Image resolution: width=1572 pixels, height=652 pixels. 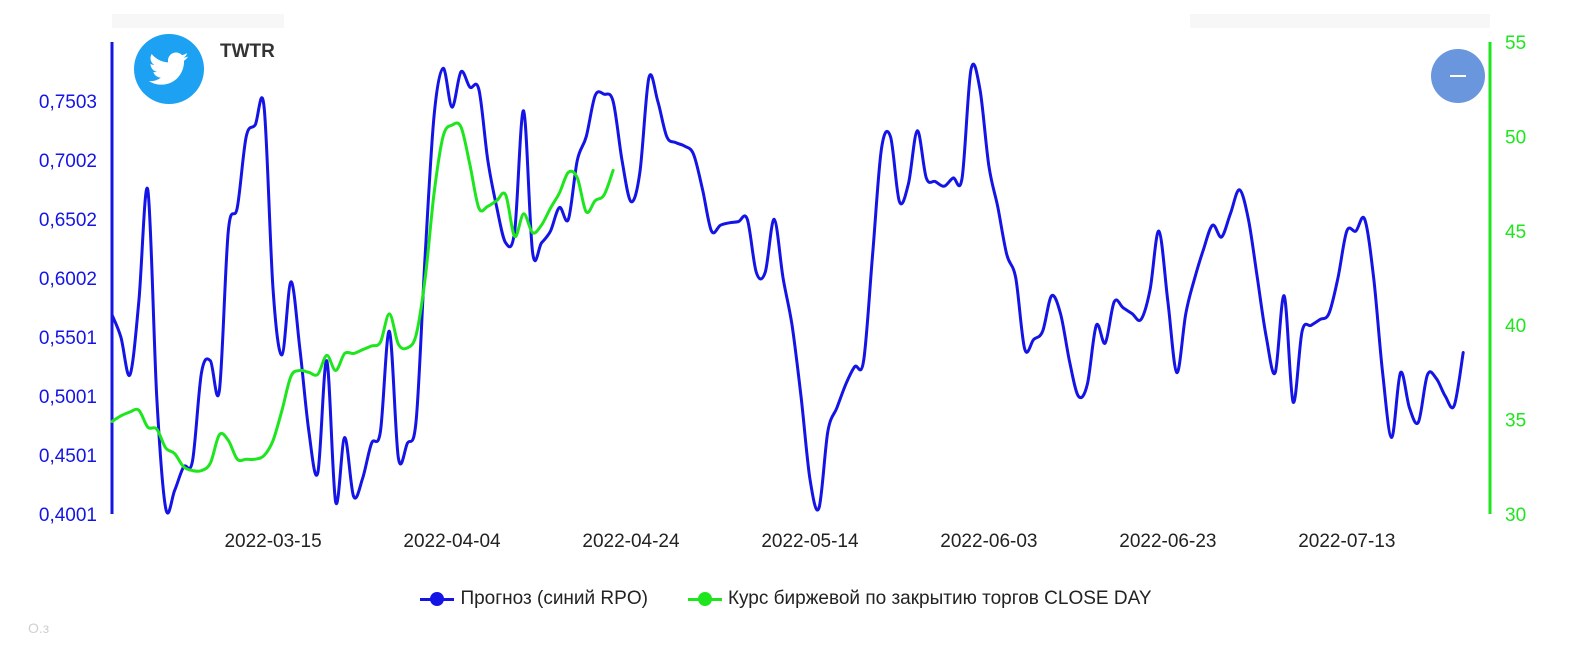 I want to click on y-left-tick-label: 0,6502, so click(x=68, y=220).